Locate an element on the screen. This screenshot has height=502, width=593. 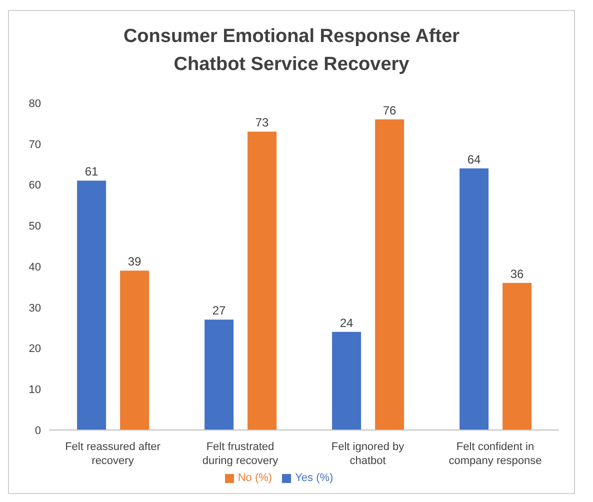
data-label: 27 is located at coordinates (219, 311).